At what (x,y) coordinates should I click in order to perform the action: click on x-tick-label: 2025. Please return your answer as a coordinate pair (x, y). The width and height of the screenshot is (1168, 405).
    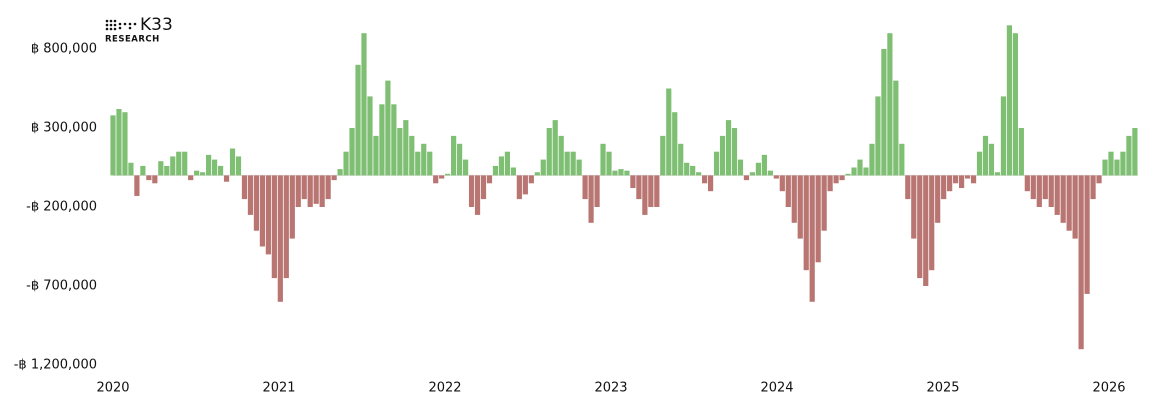
    Looking at the image, I should click on (942, 388).